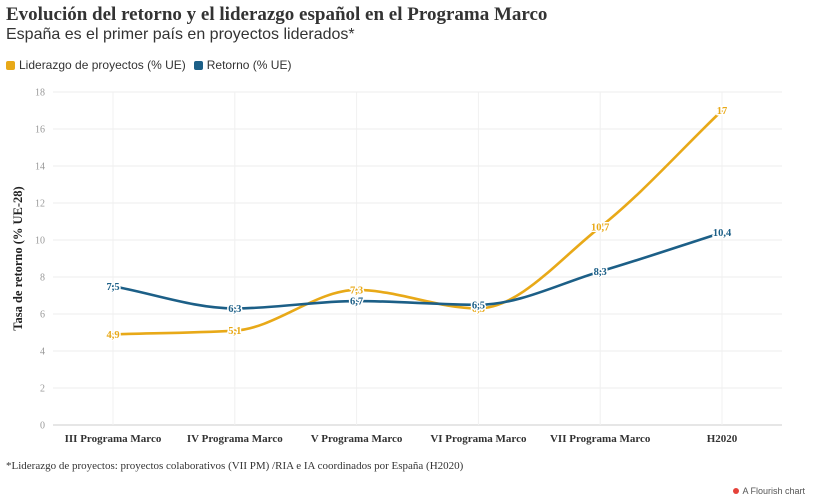 The height and width of the screenshot is (501, 827). I want to click on data-label-halo: 7,5, so click(112, 287).